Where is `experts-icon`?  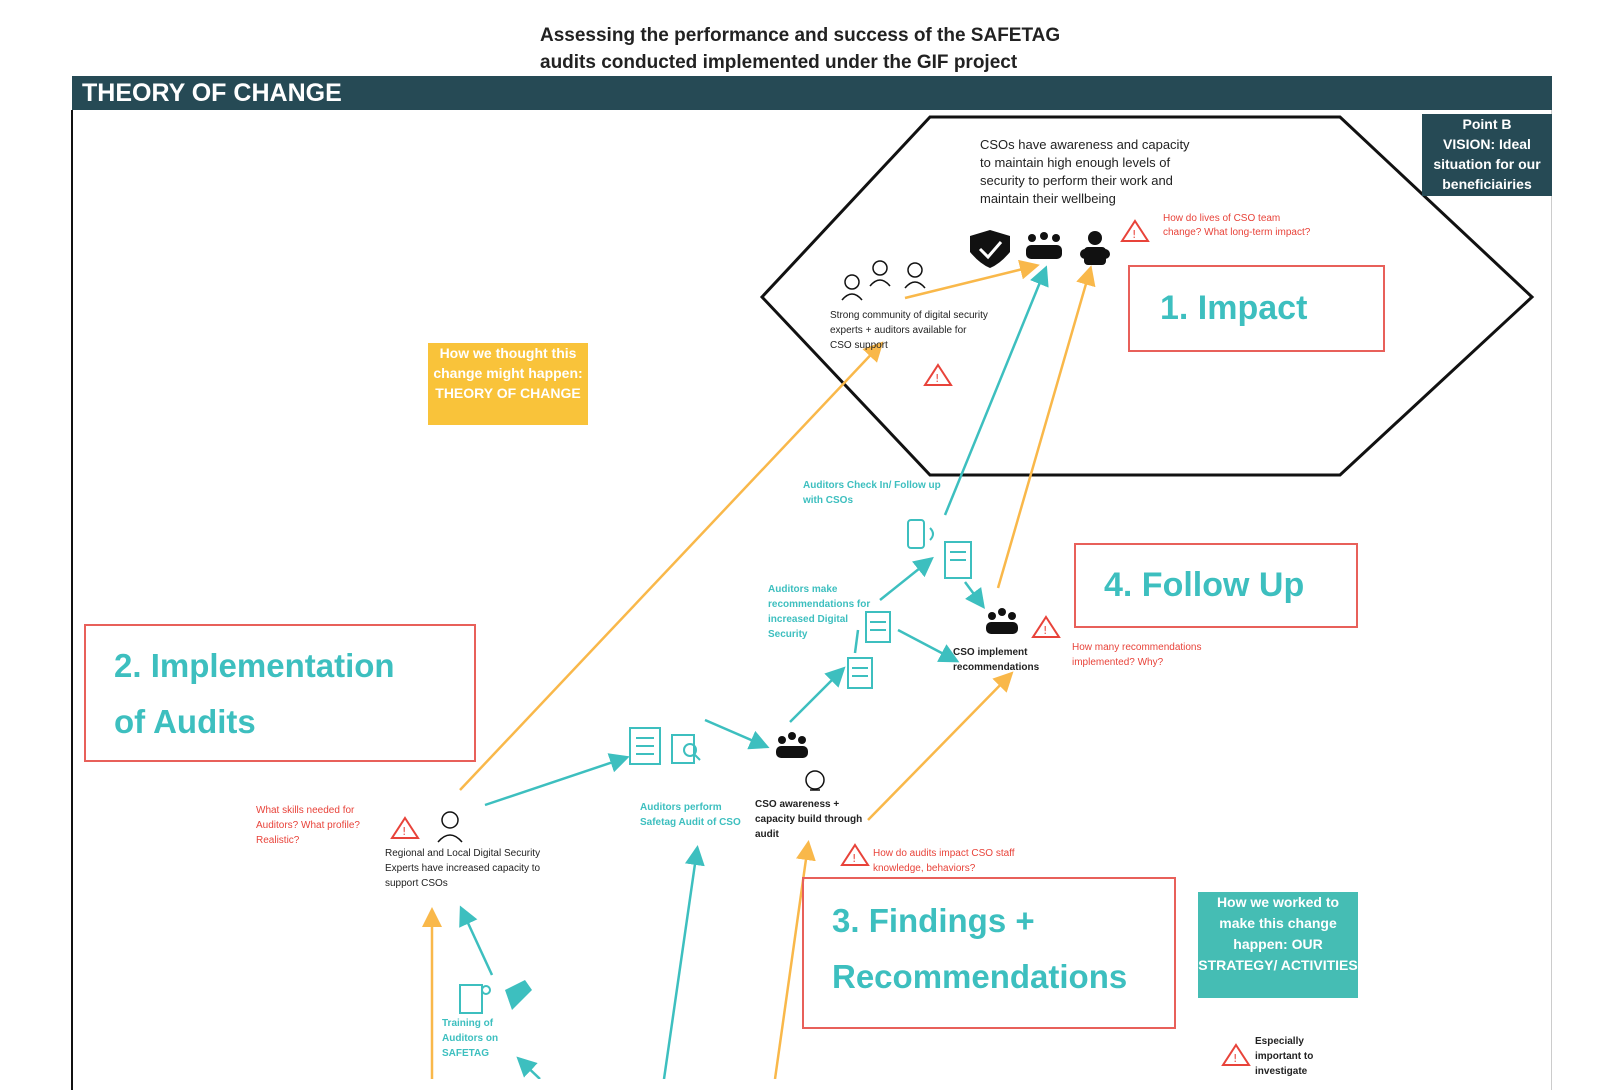
experts-icon is located at coordinates (883, 280).